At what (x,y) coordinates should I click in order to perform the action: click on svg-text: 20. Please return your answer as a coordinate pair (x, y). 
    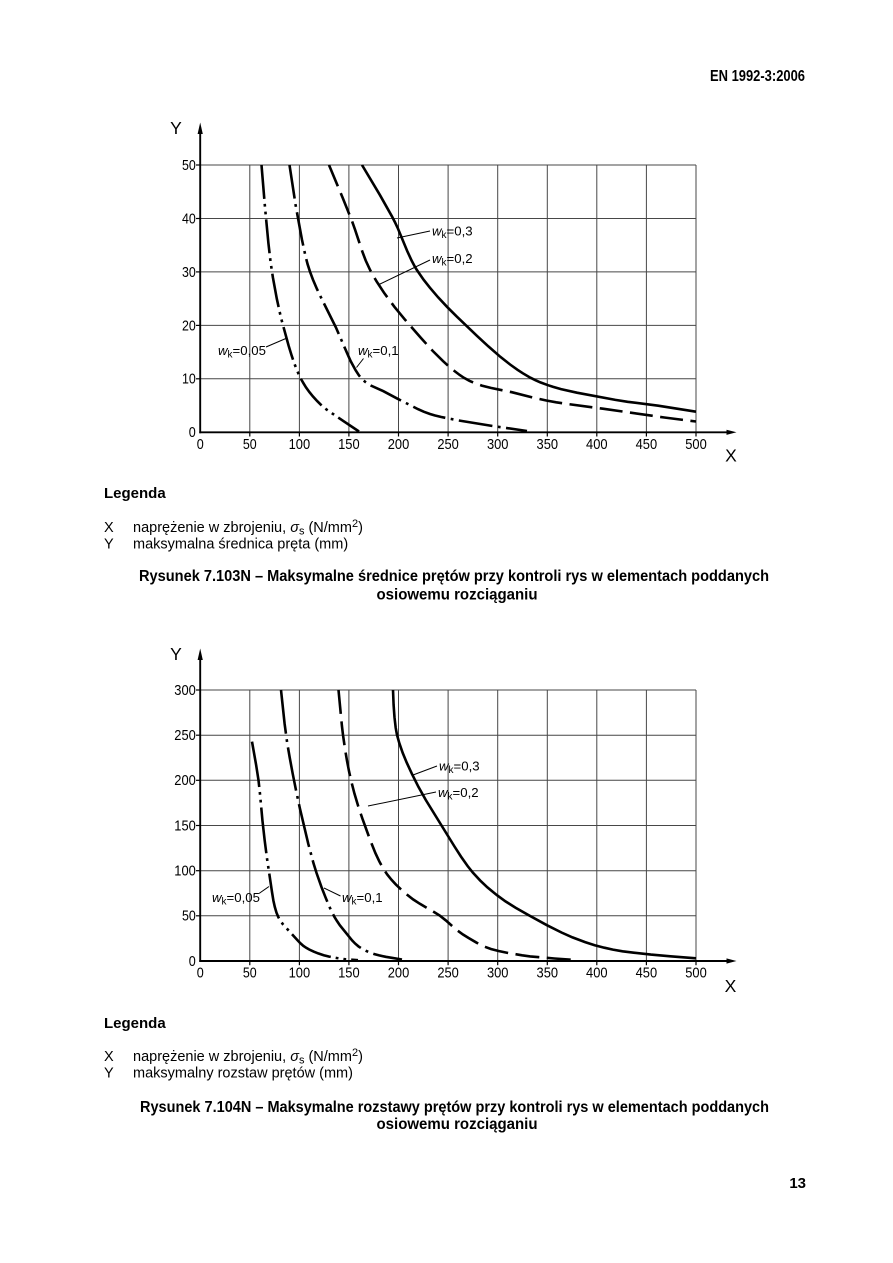
    Looking at the image, I should click on (189, 325).